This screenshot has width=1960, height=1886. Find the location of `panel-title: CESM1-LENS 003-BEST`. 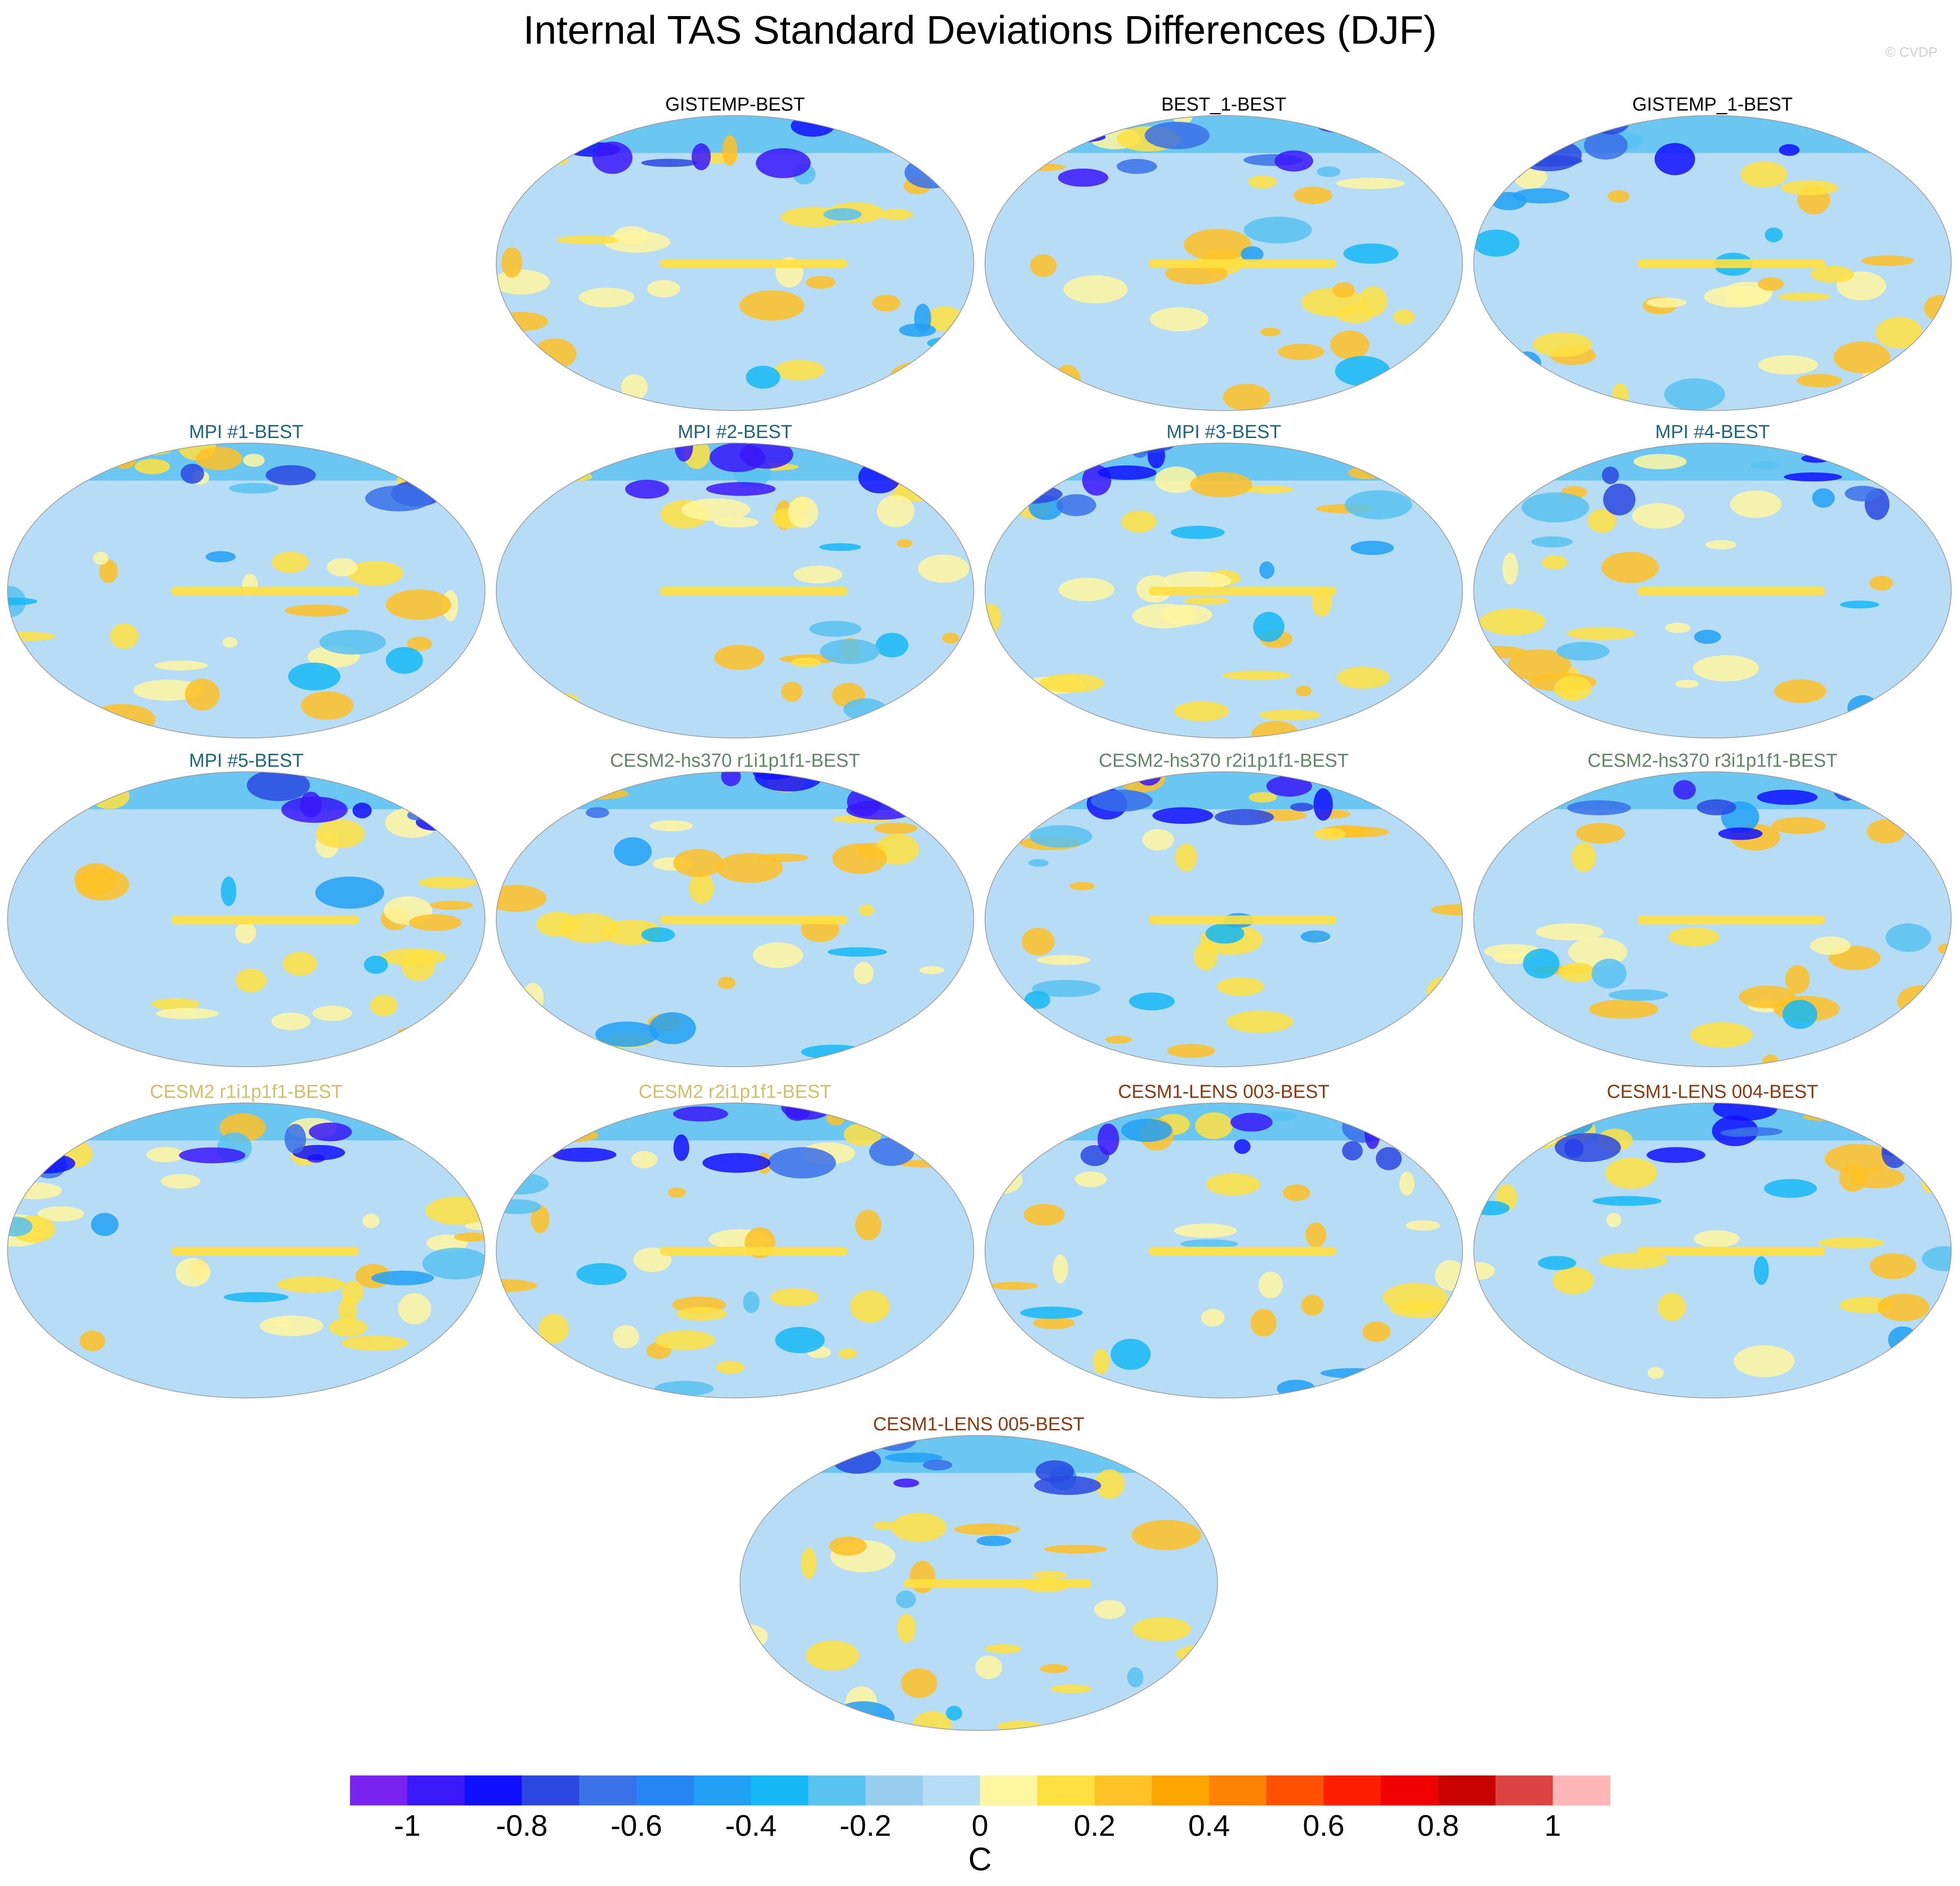

panel-title: CESM1-LENS 003-BEST is located at coordinates (1224, 1092).